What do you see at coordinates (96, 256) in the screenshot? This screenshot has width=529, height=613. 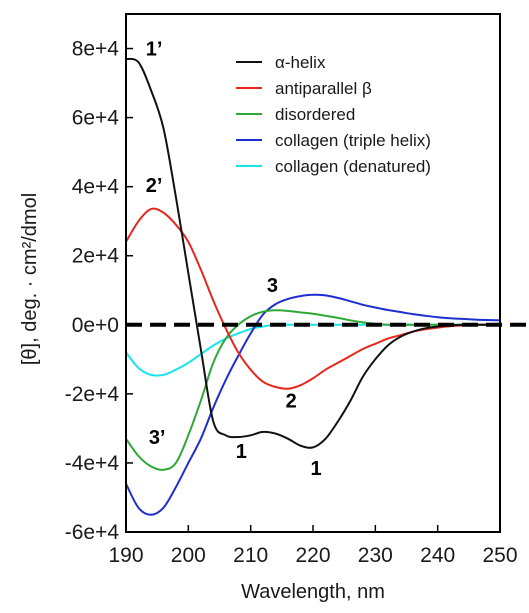 I see `y-tick-label: 2e+4` at bounding box center [96, 256].